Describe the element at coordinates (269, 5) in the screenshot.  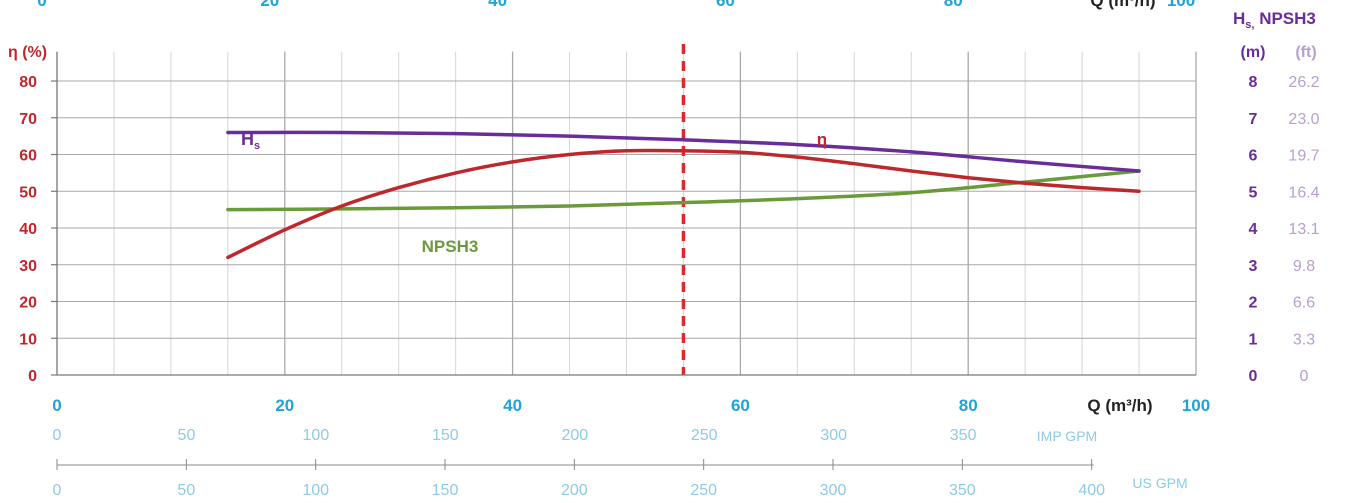
I see `top-x-tick-label: 20` at that location.